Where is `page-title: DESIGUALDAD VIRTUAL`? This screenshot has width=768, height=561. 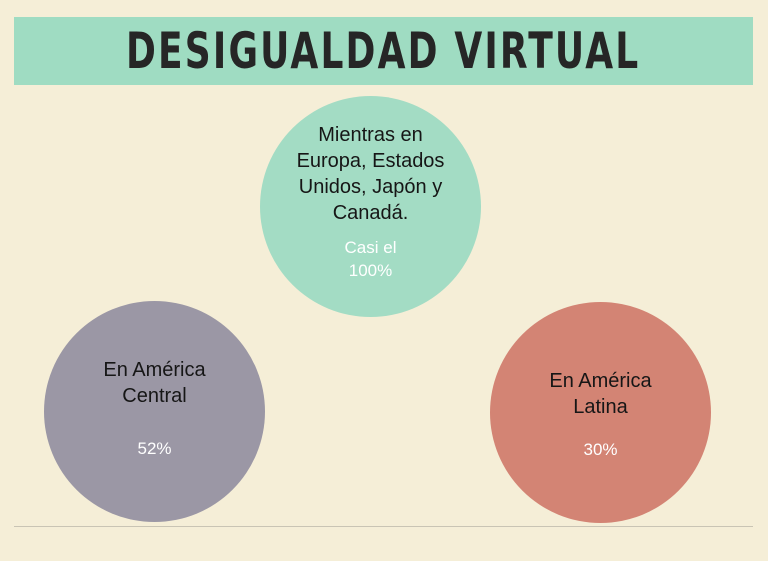
page-title: DESIGUALDAD VIRTUAL is located at coordinates (383, 51).